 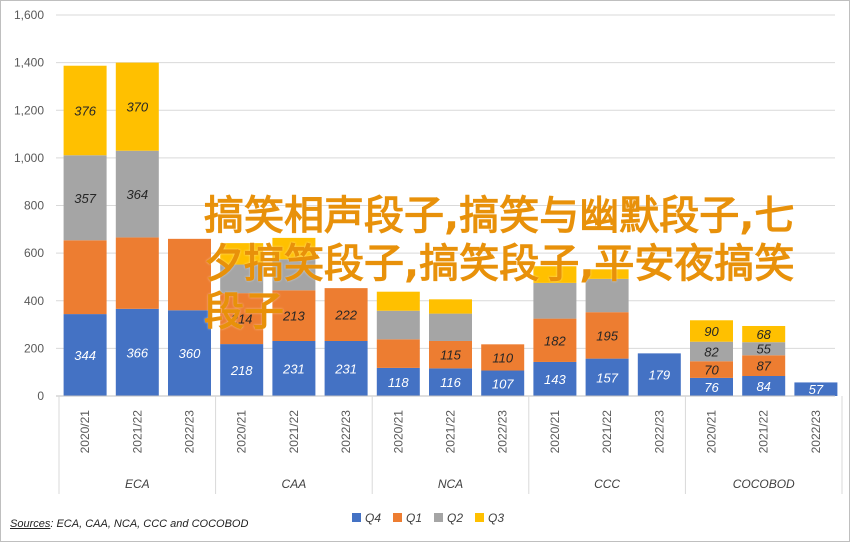 I want to click on group-label: NCA, so click(x=450, y=484).